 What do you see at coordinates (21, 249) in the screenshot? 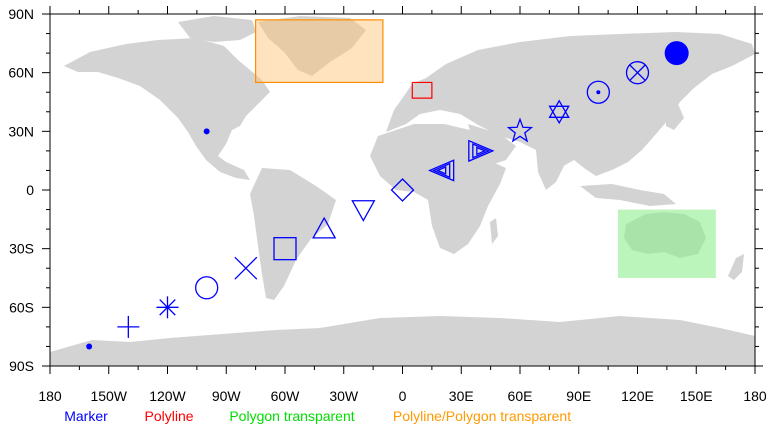
I see `lat-tick-label: 30S` at bounding box center [21, 249].